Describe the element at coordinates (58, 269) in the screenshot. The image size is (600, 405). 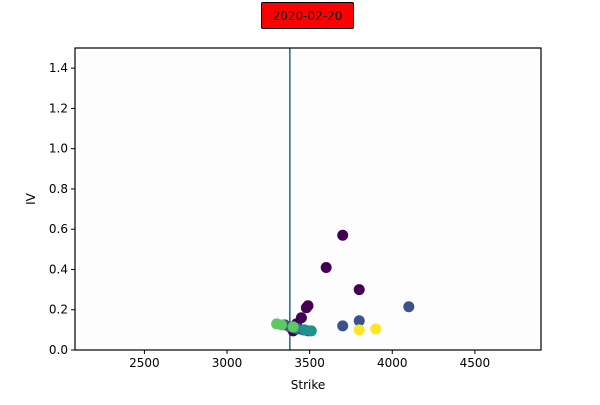
I see `y-tick-label: 0.4` at that location.